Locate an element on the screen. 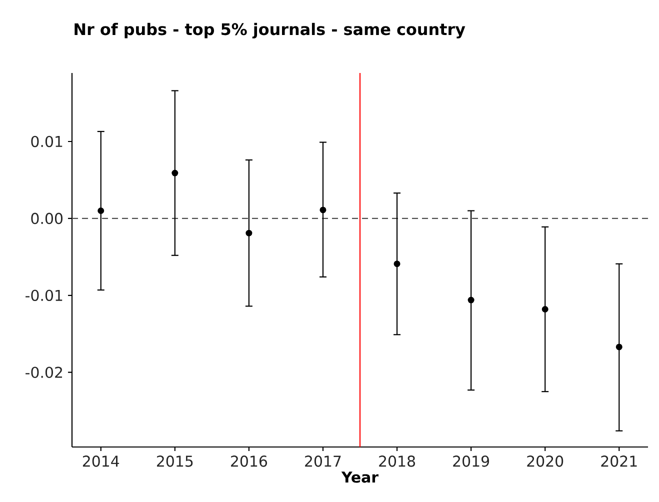  x-tick-label: 2017 is located at coordinates (323, 461).